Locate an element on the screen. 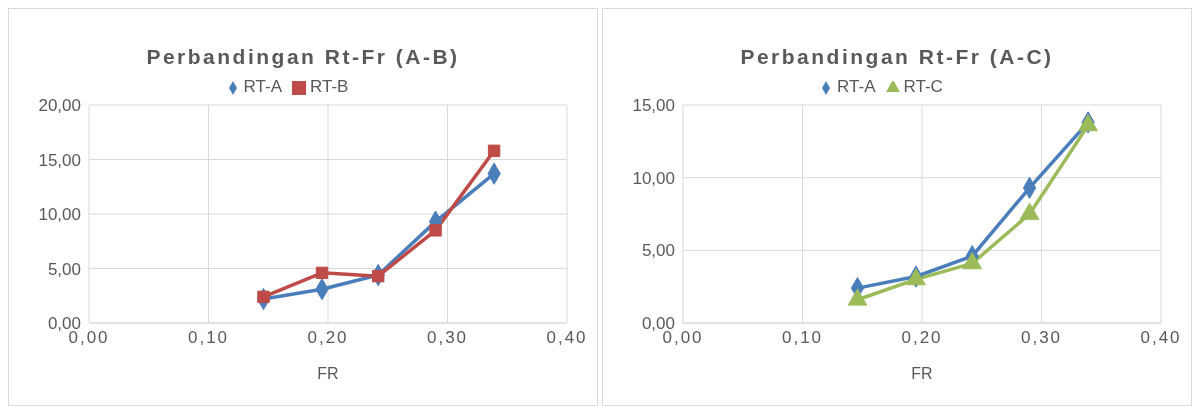 This screenshot has height=416, width=1202. legend-label: RT-B is located at coordinates (329, 86).